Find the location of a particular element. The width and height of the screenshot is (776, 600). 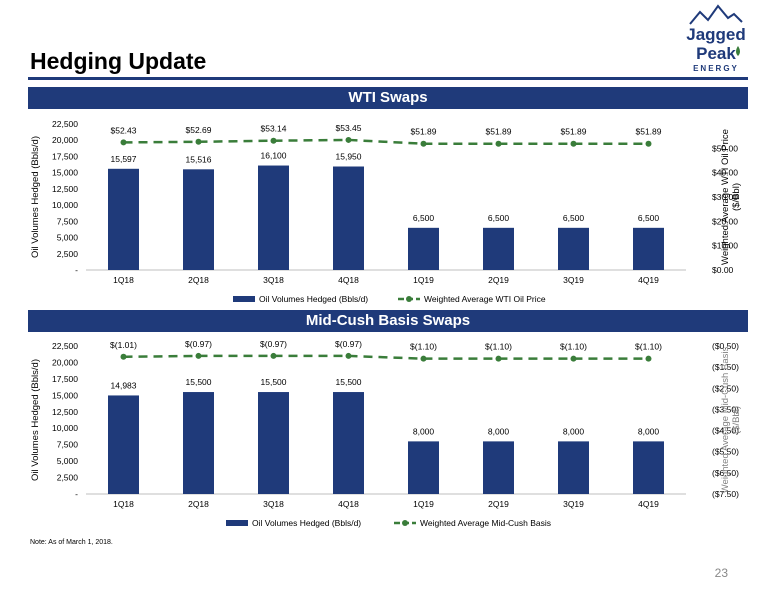

title-rule is located at coordinates (388, 78).